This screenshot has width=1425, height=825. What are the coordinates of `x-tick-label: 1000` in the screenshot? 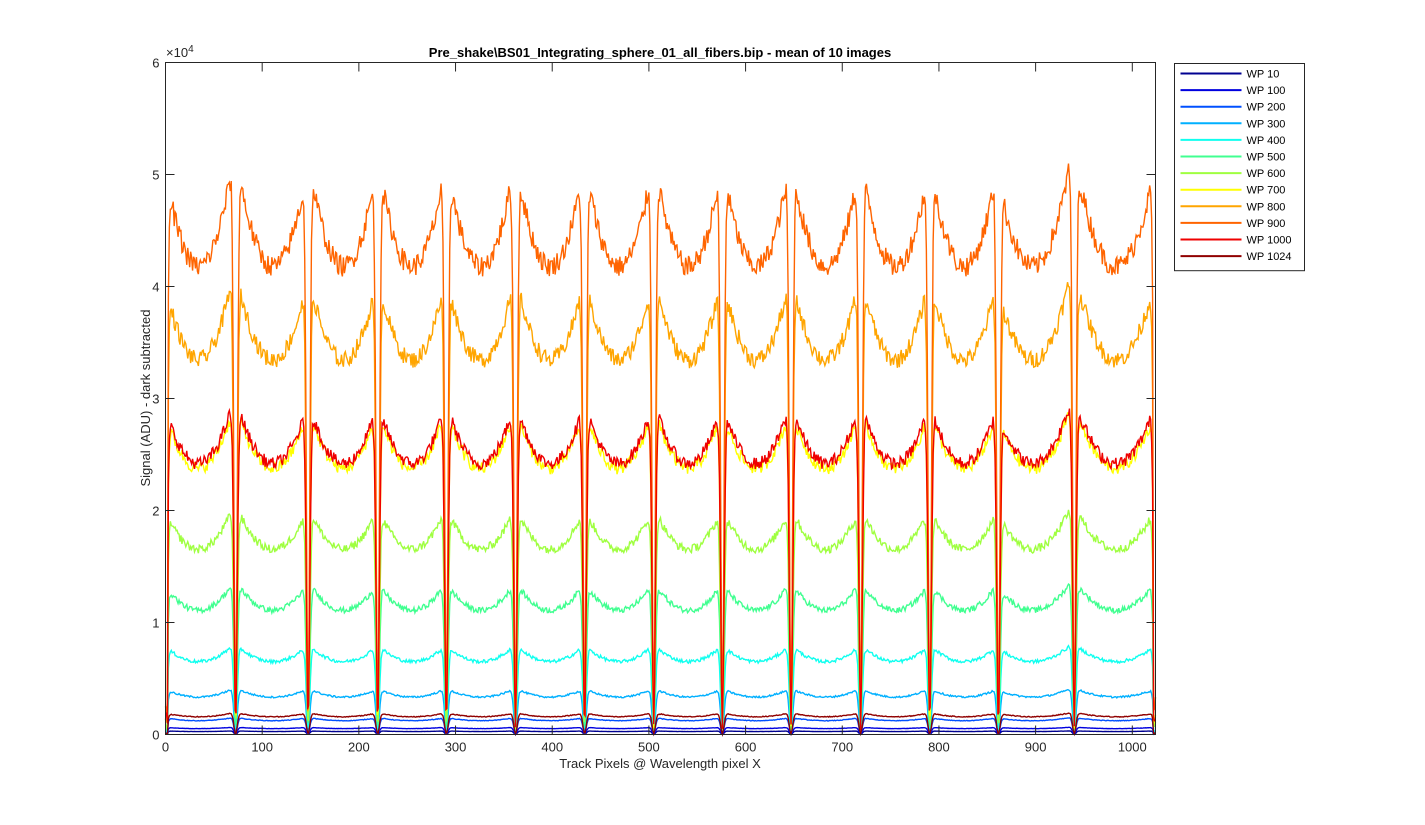 It's located at (1132, 747).